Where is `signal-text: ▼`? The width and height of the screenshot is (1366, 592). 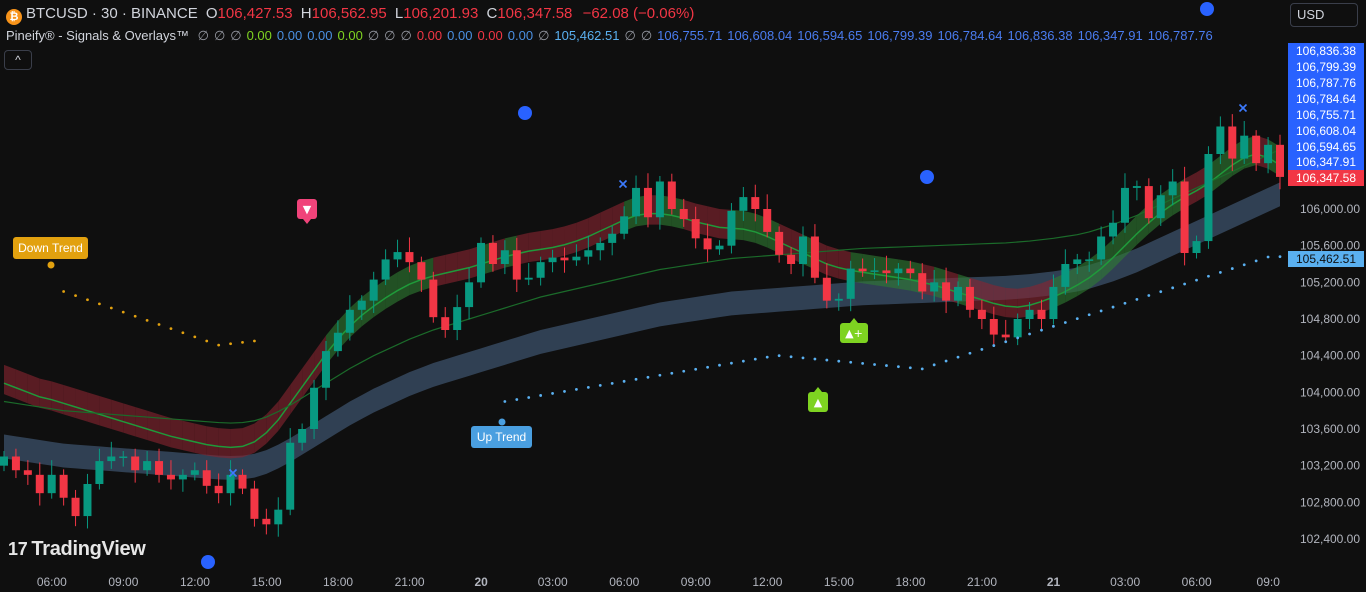
signal-text: ▼ is located at coordinates (307, 209).